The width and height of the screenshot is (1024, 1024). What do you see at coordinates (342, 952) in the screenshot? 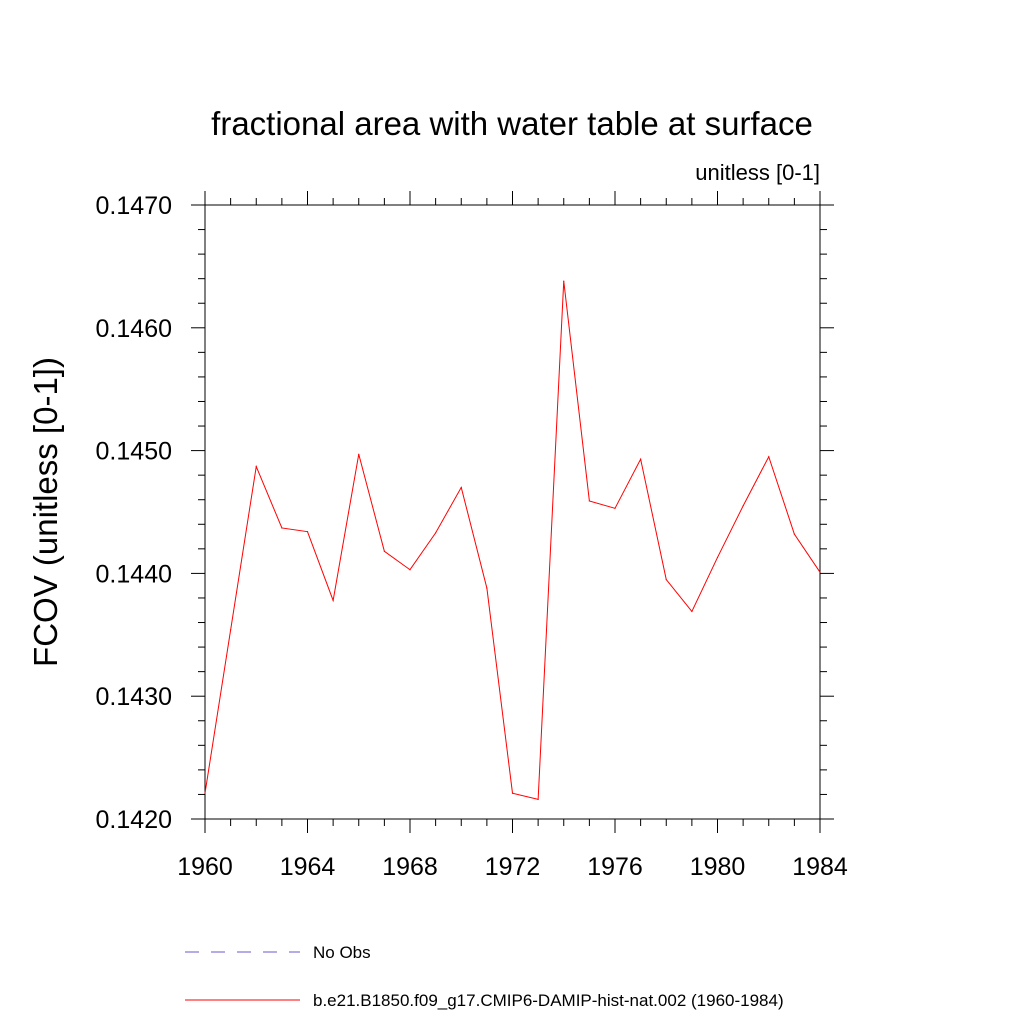
I see `legend-label: No Obs` at bounding box center [342, 952].